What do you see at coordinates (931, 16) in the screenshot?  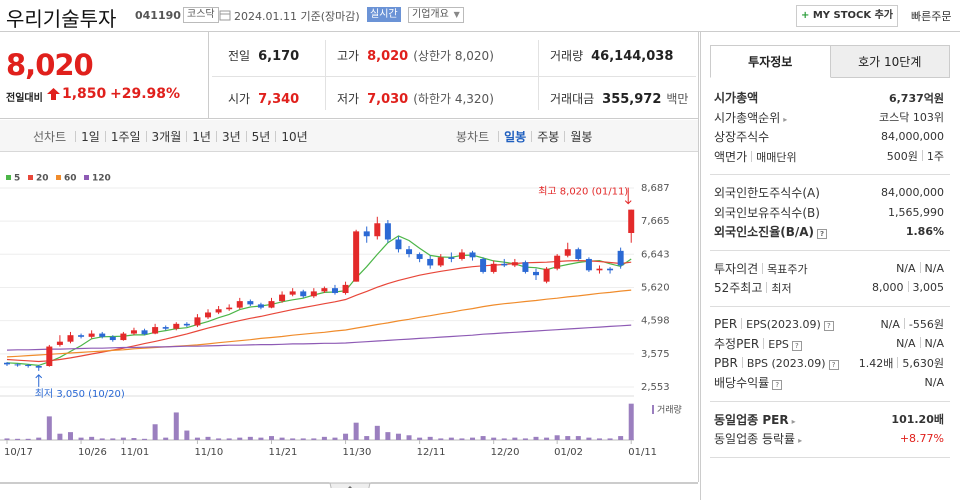 I see `quick-order-link: 빠른주문` at bounding box center [931, 16].